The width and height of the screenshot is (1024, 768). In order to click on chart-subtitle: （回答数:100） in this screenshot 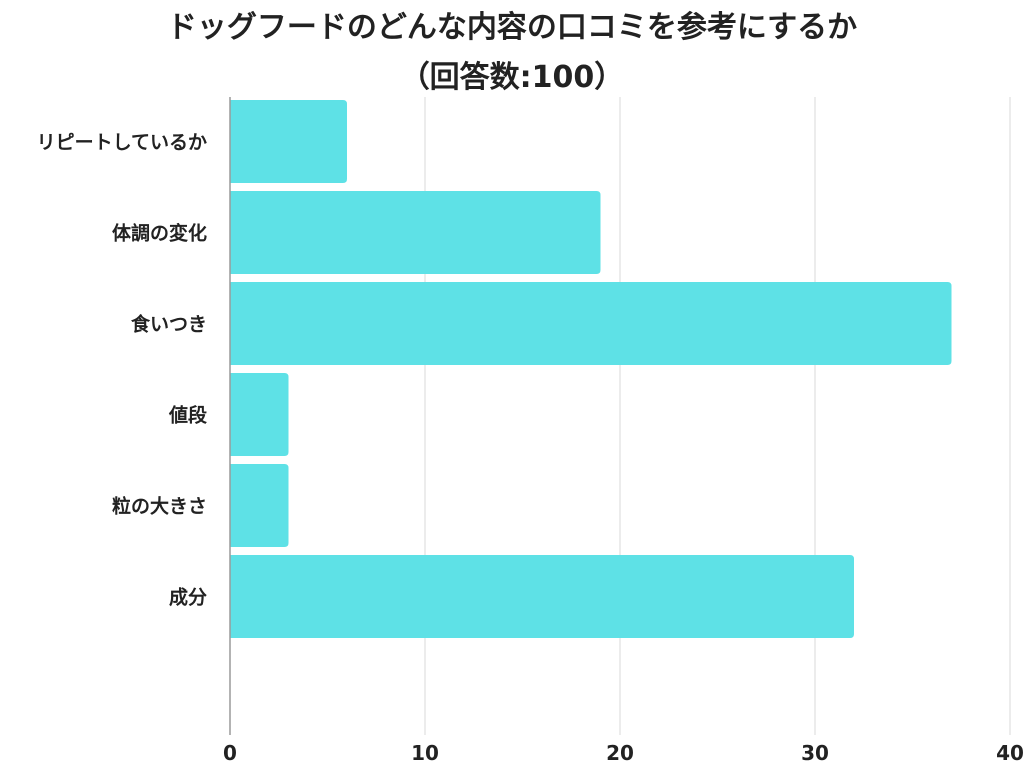, I will do `click(512, 77)`.